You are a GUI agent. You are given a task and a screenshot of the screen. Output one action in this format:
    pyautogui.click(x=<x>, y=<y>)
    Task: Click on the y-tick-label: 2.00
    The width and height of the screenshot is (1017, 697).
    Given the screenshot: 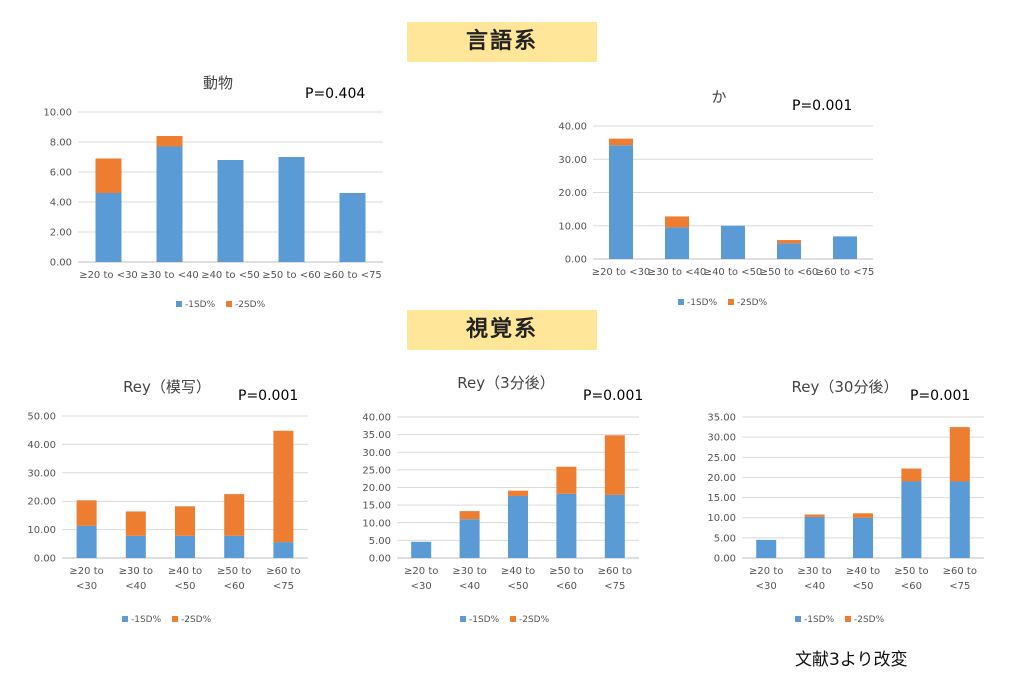 What is the action you would take?
    pyautogui.click(x=61, y=233)
    